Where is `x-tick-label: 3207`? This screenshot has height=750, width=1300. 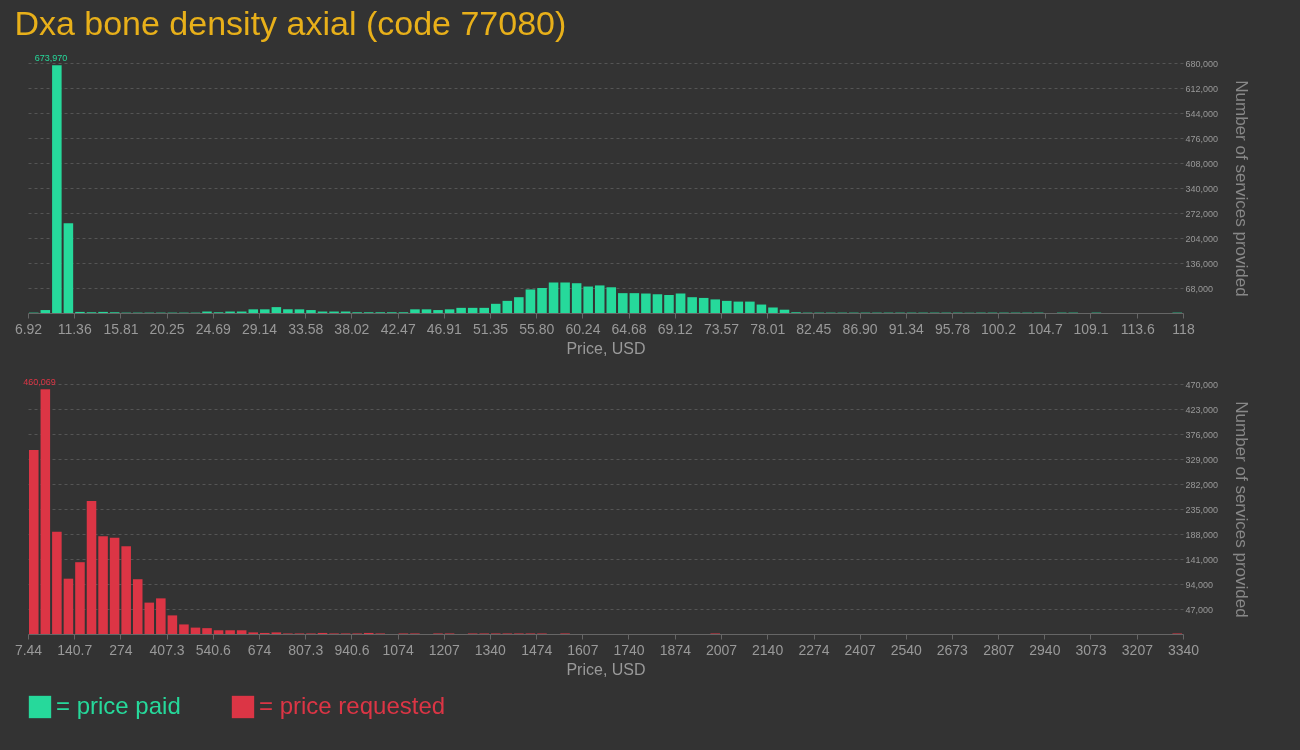
x-tick-label: 3207 is located at coordinates (1137, 649).